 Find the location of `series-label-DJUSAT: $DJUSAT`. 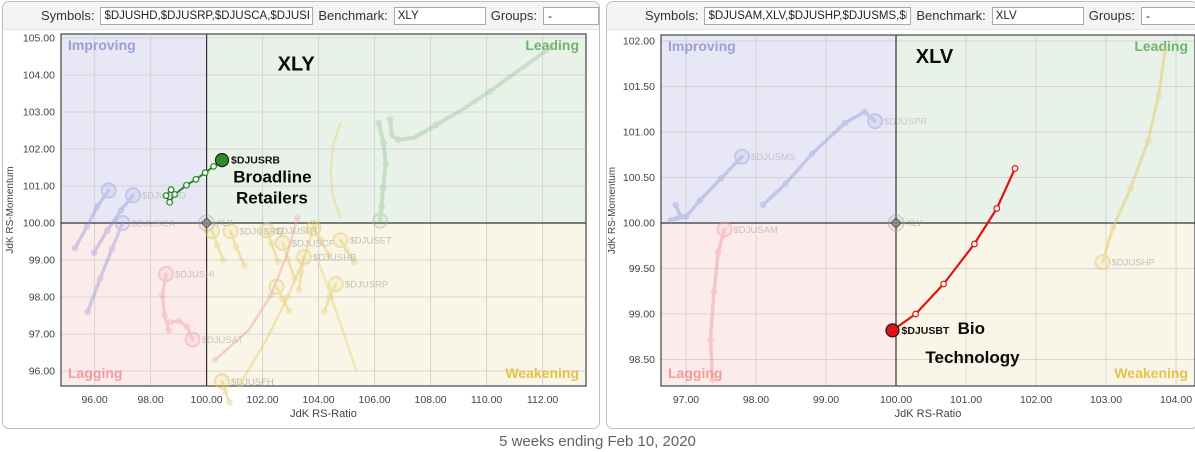

series-label-DJUSAT: $DJUSAT is located at coordinates (223, 340).